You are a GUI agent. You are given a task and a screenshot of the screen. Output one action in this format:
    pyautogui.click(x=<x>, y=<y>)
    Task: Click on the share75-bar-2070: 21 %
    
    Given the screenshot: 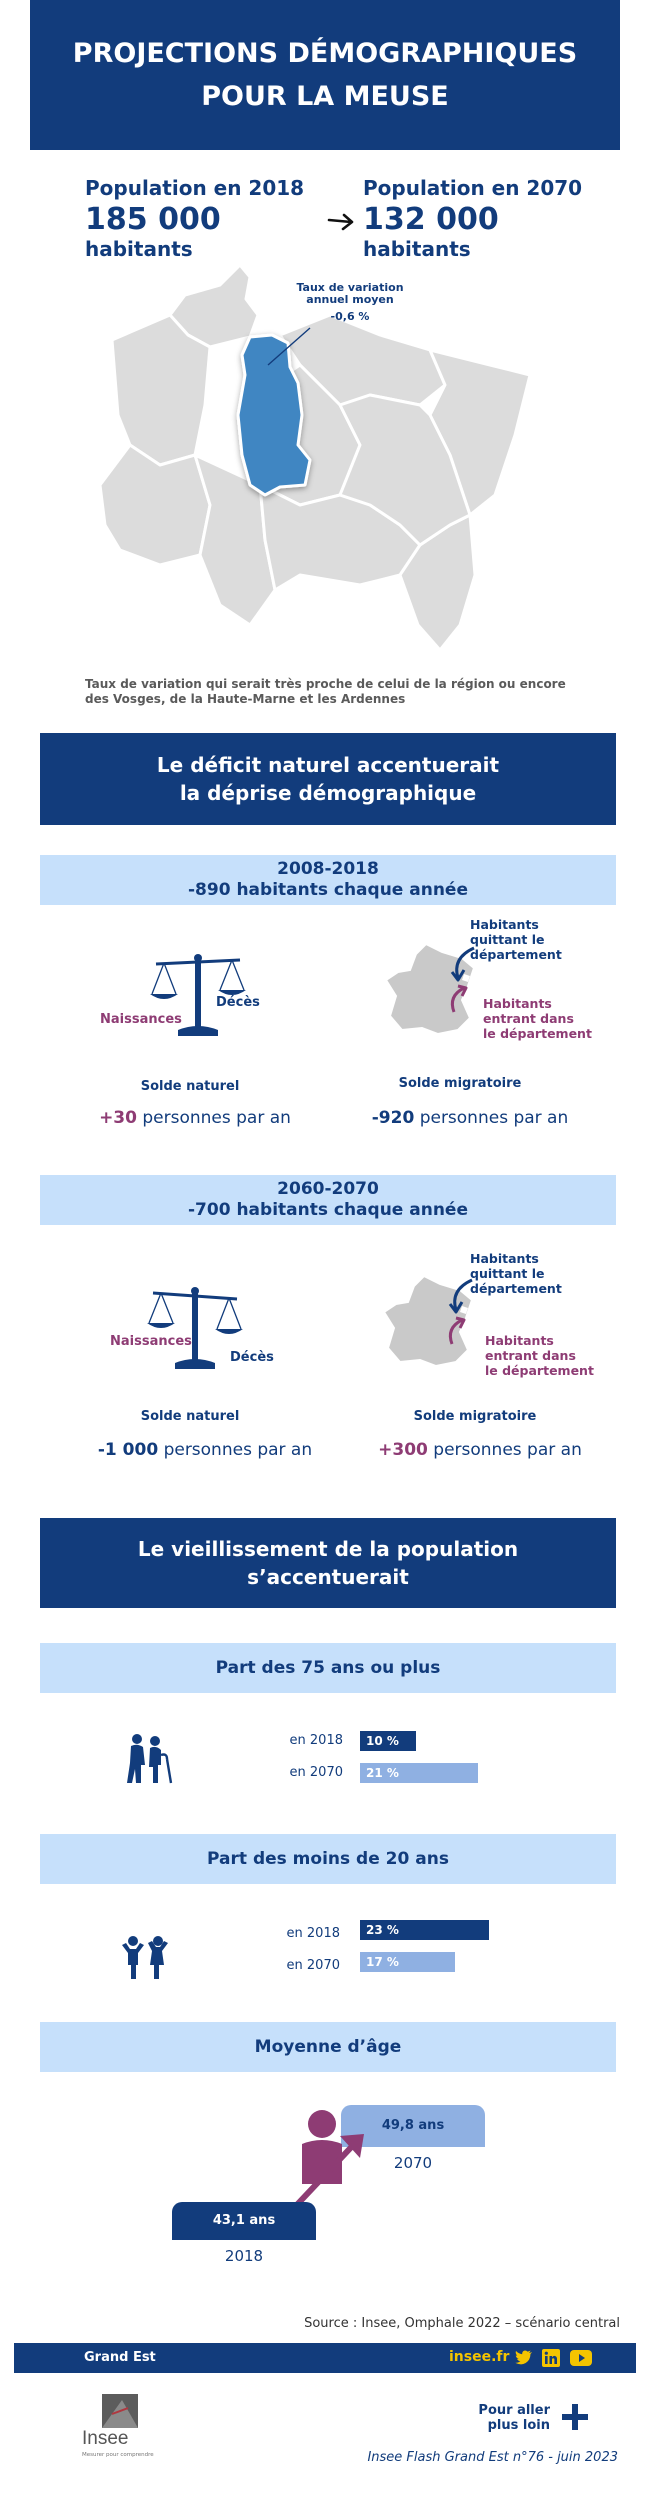 What is the action you would take?
    pyautogui.click(x=419, y=1773)
    